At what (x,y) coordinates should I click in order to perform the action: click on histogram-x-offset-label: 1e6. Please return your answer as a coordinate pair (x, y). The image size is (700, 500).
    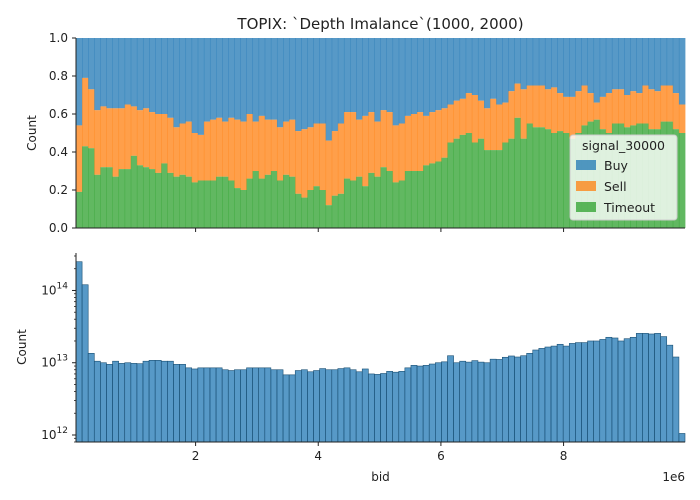
    Looking at the image, I should click on (673, 477).